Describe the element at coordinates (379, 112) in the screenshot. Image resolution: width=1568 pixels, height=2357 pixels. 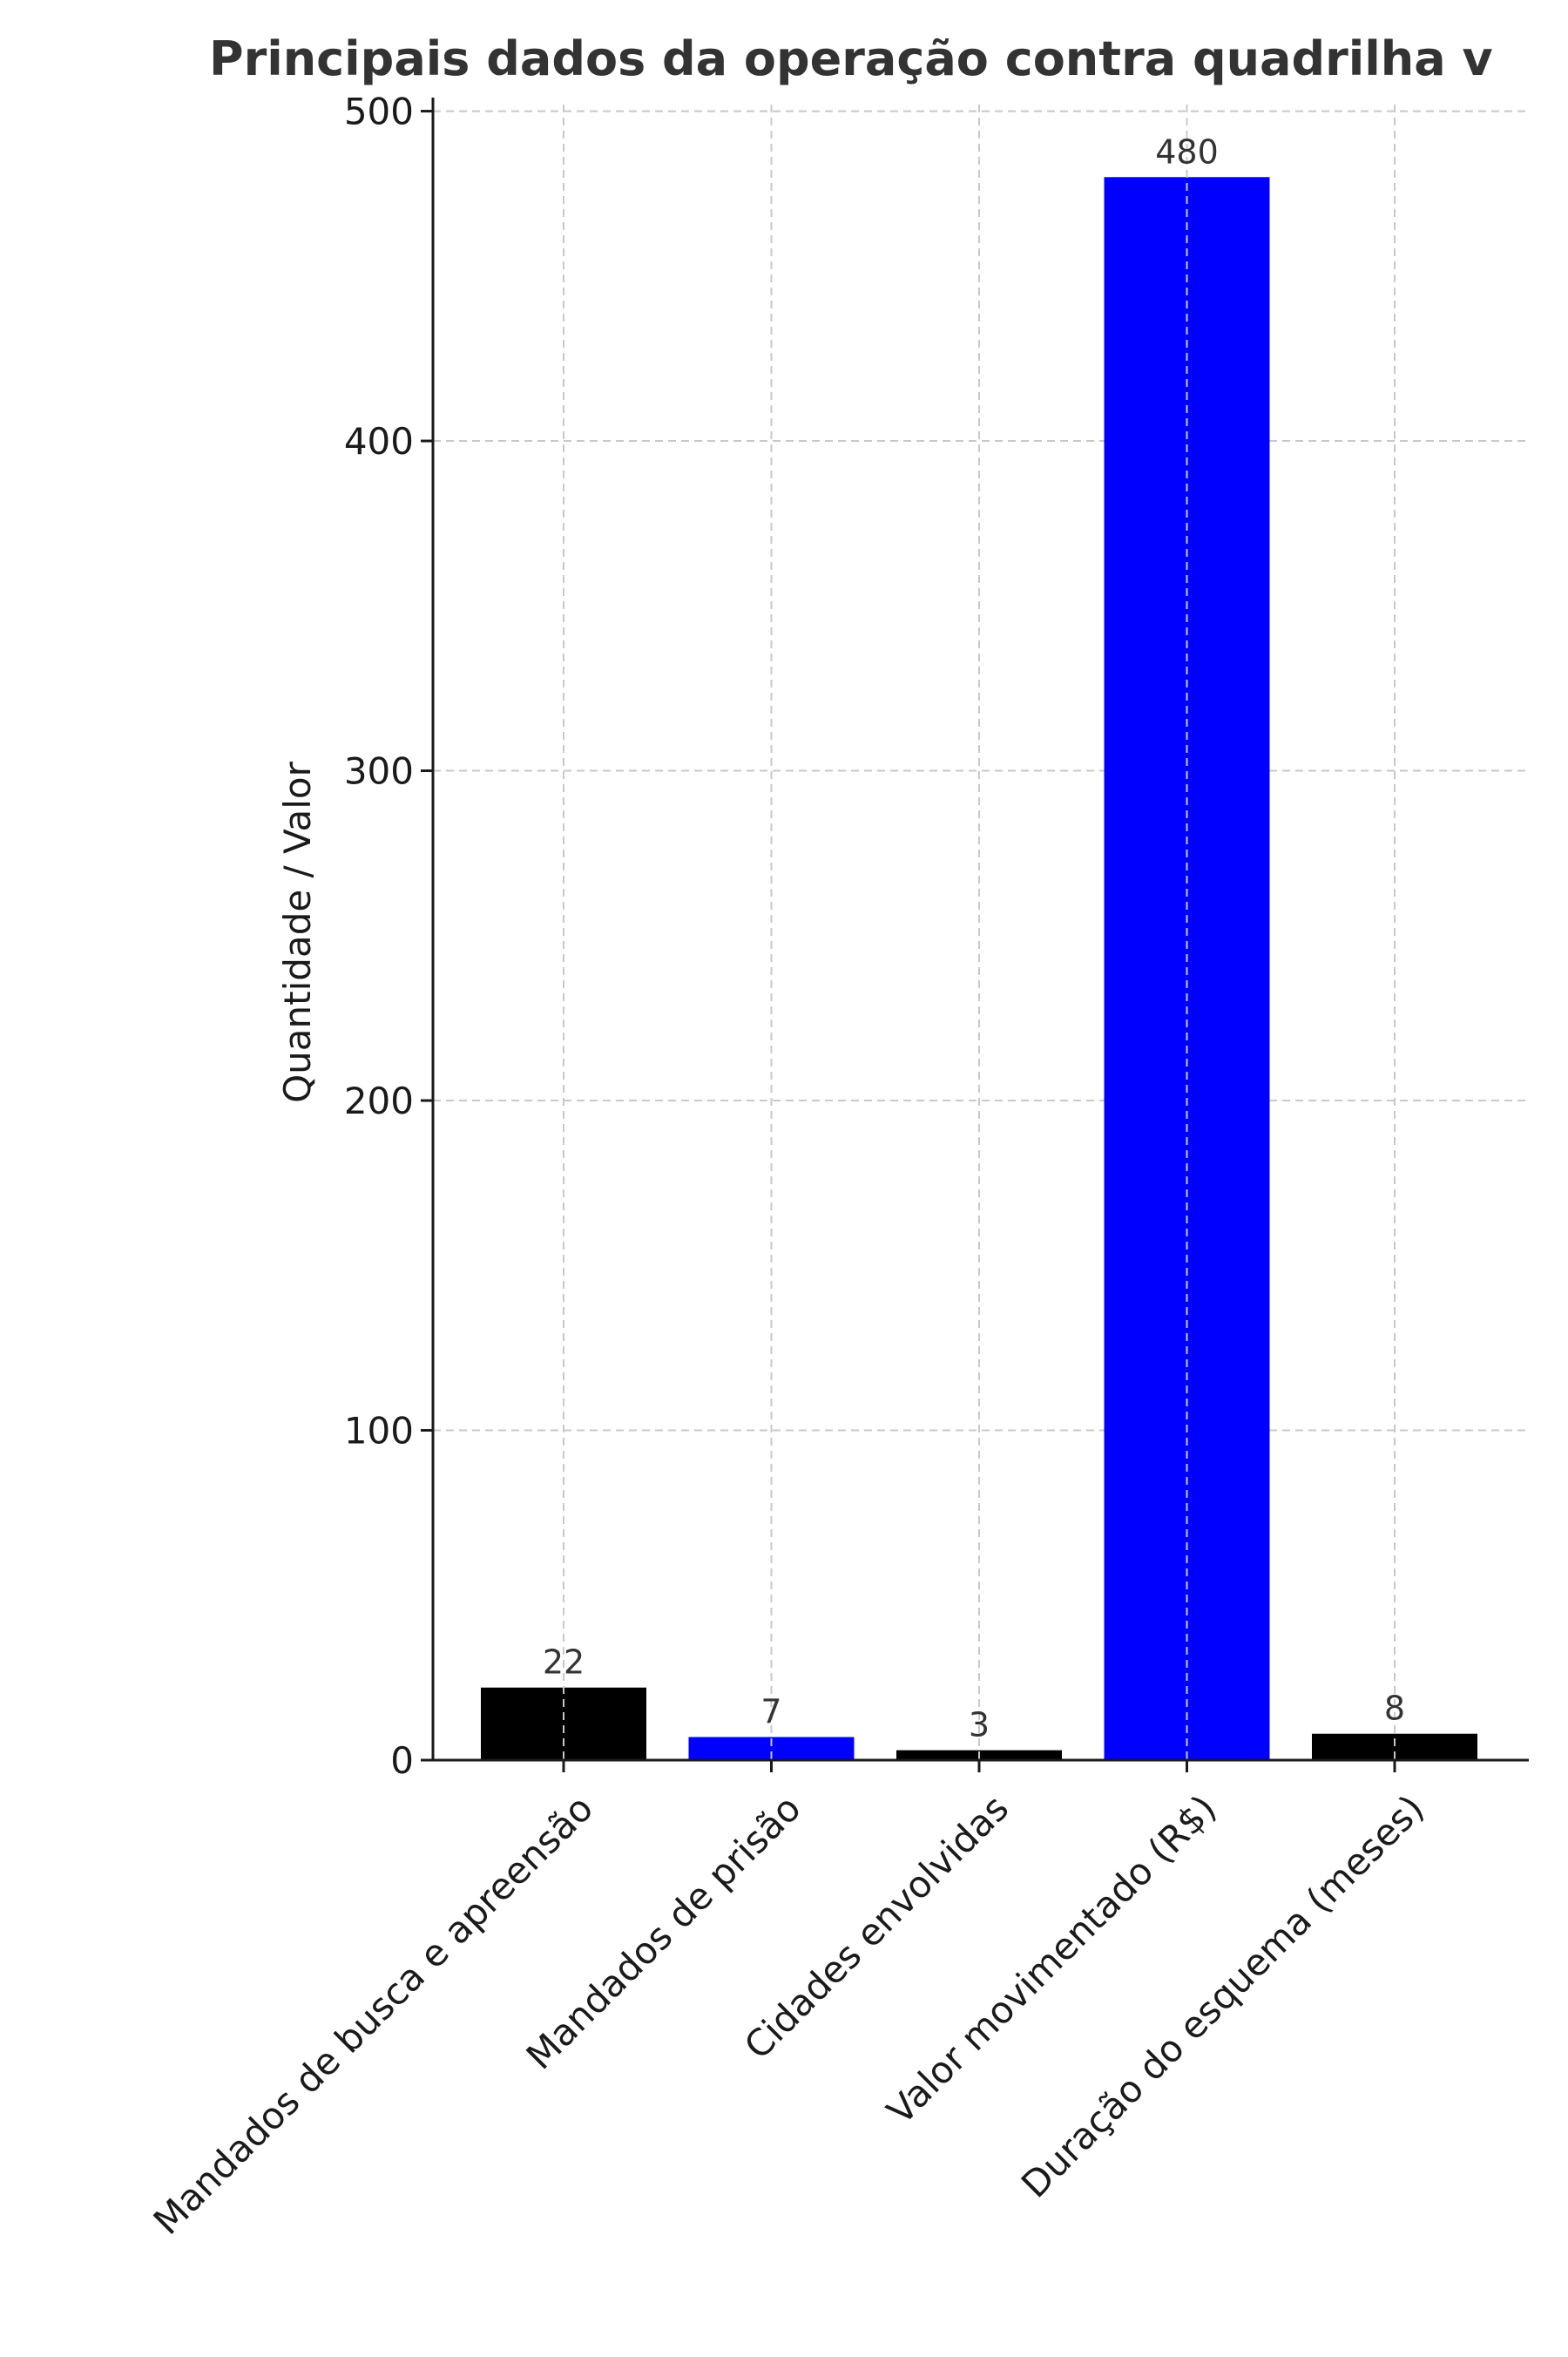
I see `y-tick-label: 500` at that location.